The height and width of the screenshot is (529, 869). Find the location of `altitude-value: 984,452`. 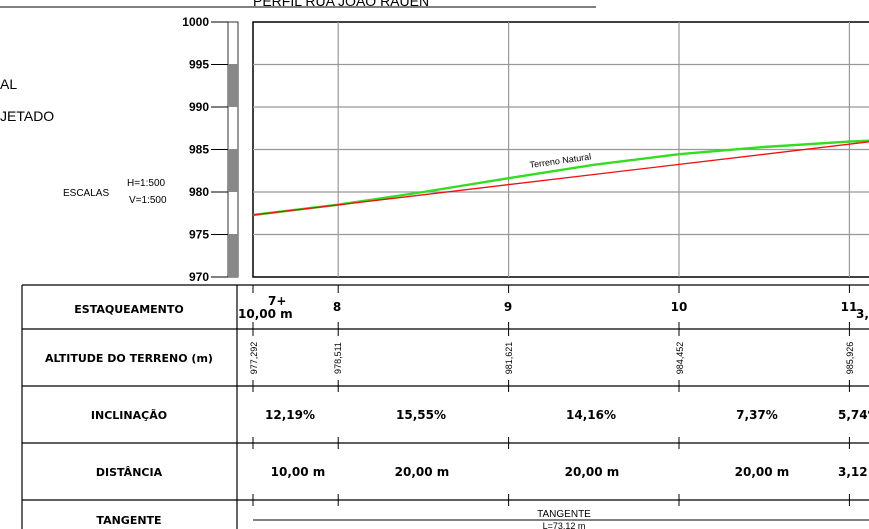

altitude-value: 984,452 is located at coordinates (680, 358).